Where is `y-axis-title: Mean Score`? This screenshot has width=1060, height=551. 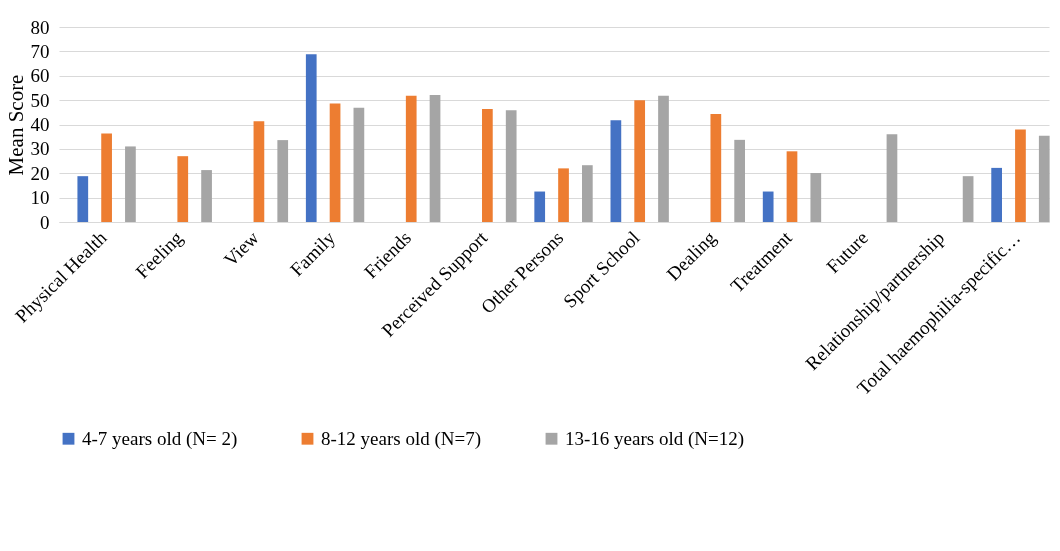 y-axis-title: Mean Score is located at coordinates (15, 125).